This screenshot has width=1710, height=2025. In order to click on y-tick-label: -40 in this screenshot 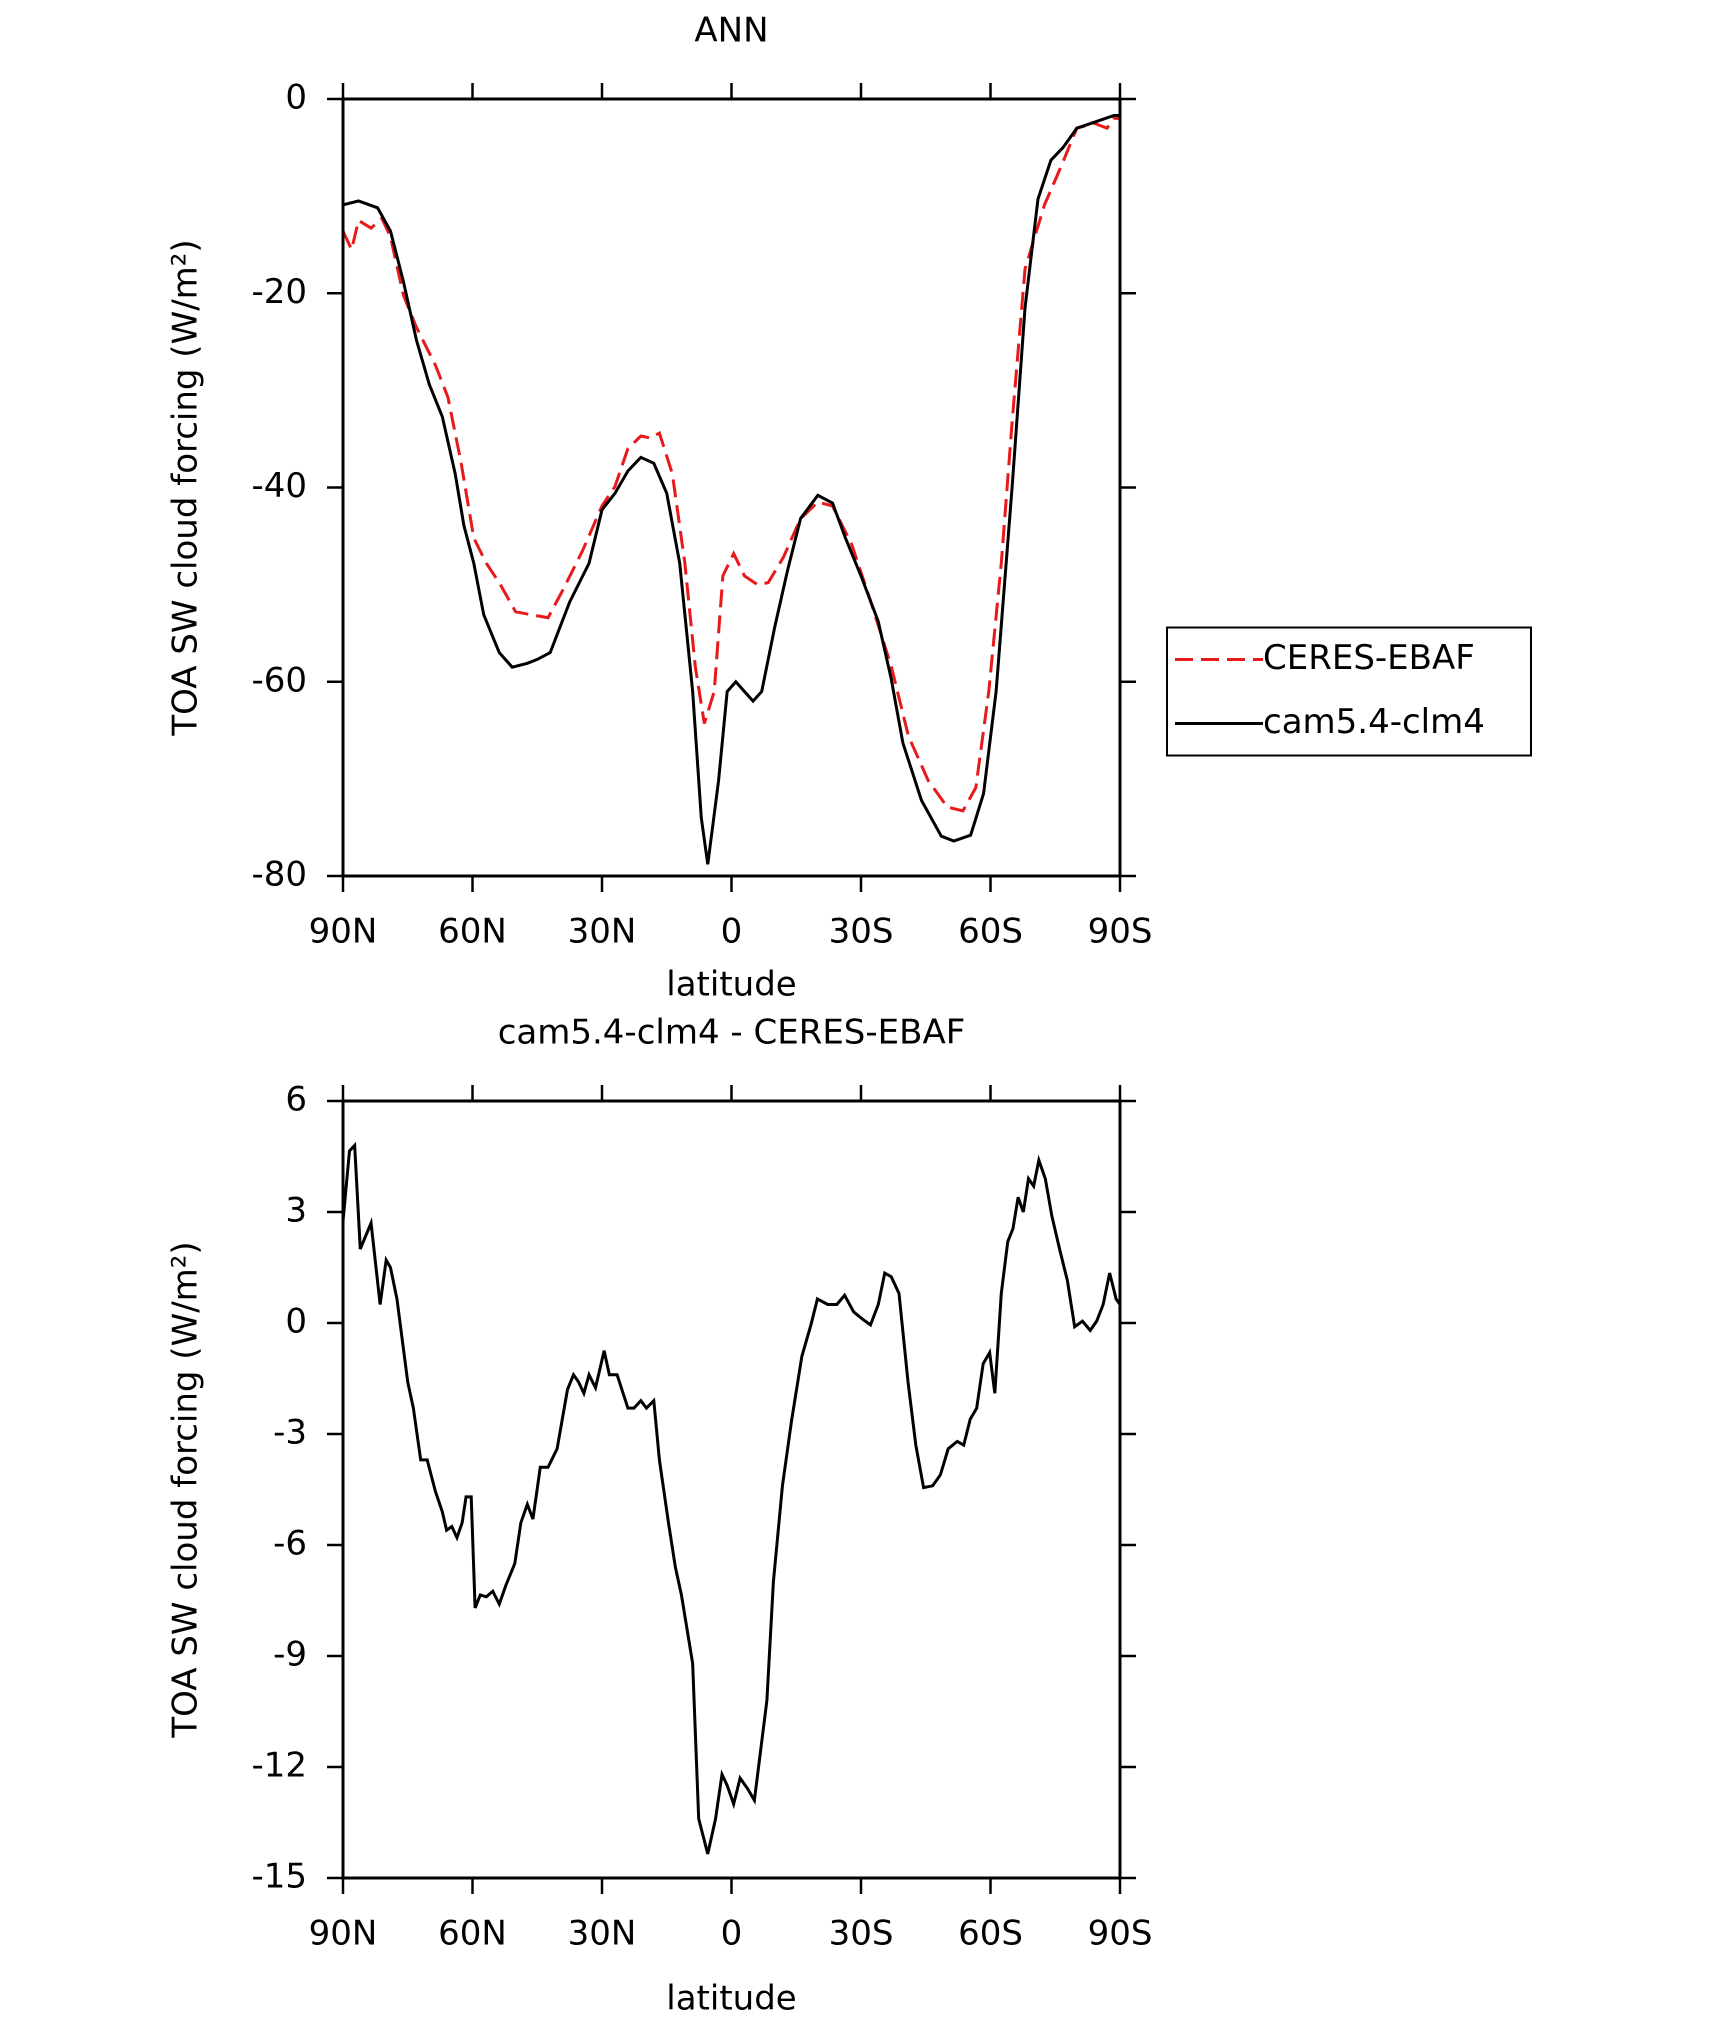, I will do `click(279, 486)`.